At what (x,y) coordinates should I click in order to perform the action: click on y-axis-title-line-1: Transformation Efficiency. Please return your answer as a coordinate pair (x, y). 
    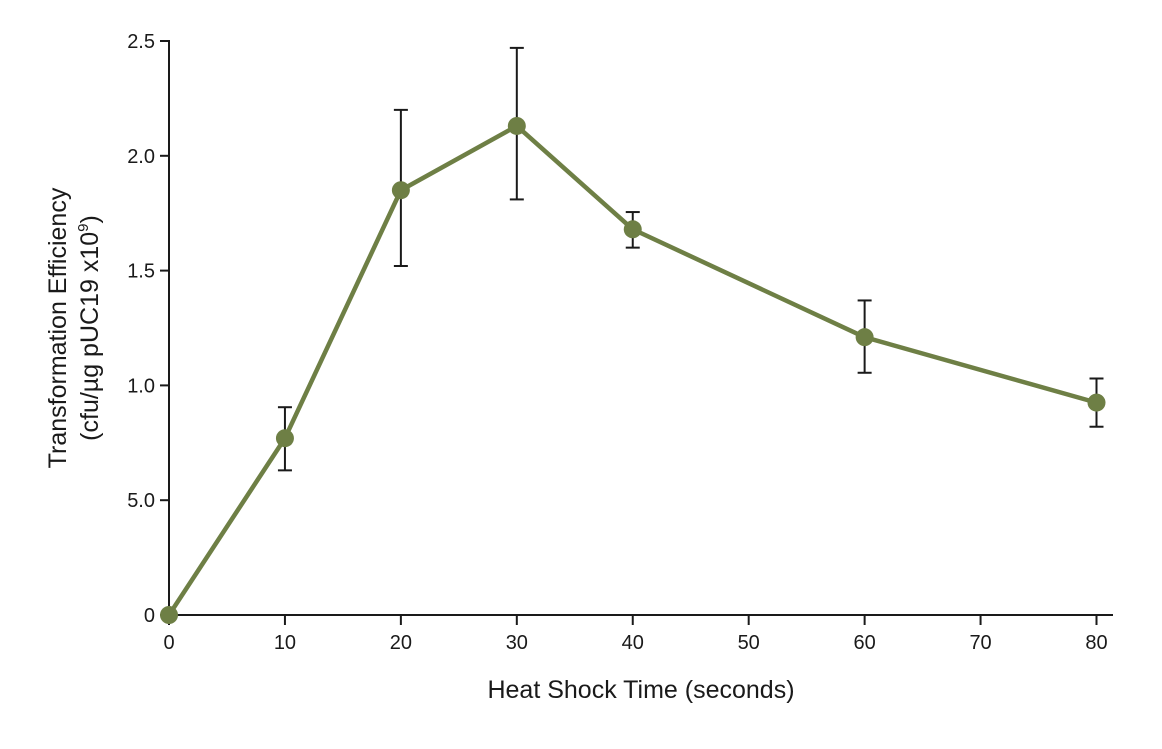
    Looking at the image, I should click on (58, 327).